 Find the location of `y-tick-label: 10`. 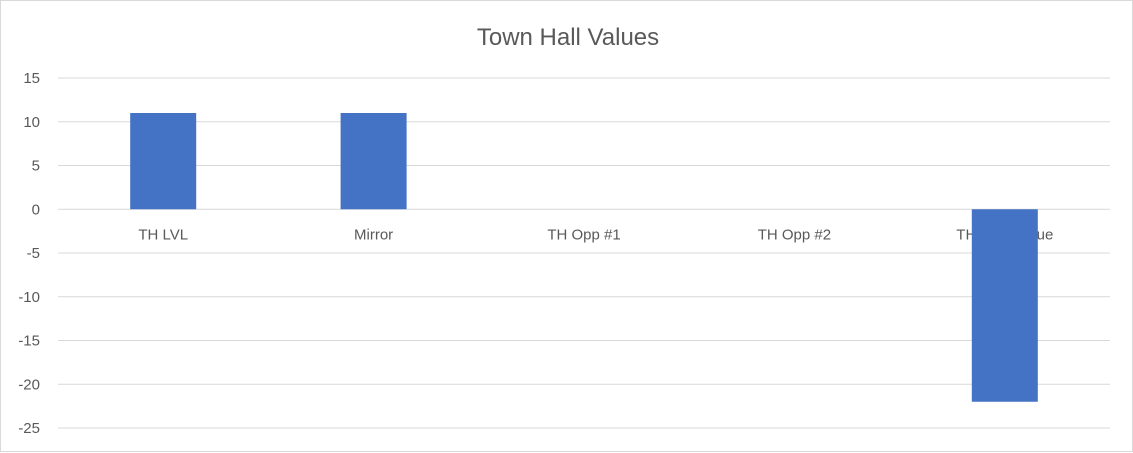

y-tick-label: 10 is located at coordinates (31, 122).